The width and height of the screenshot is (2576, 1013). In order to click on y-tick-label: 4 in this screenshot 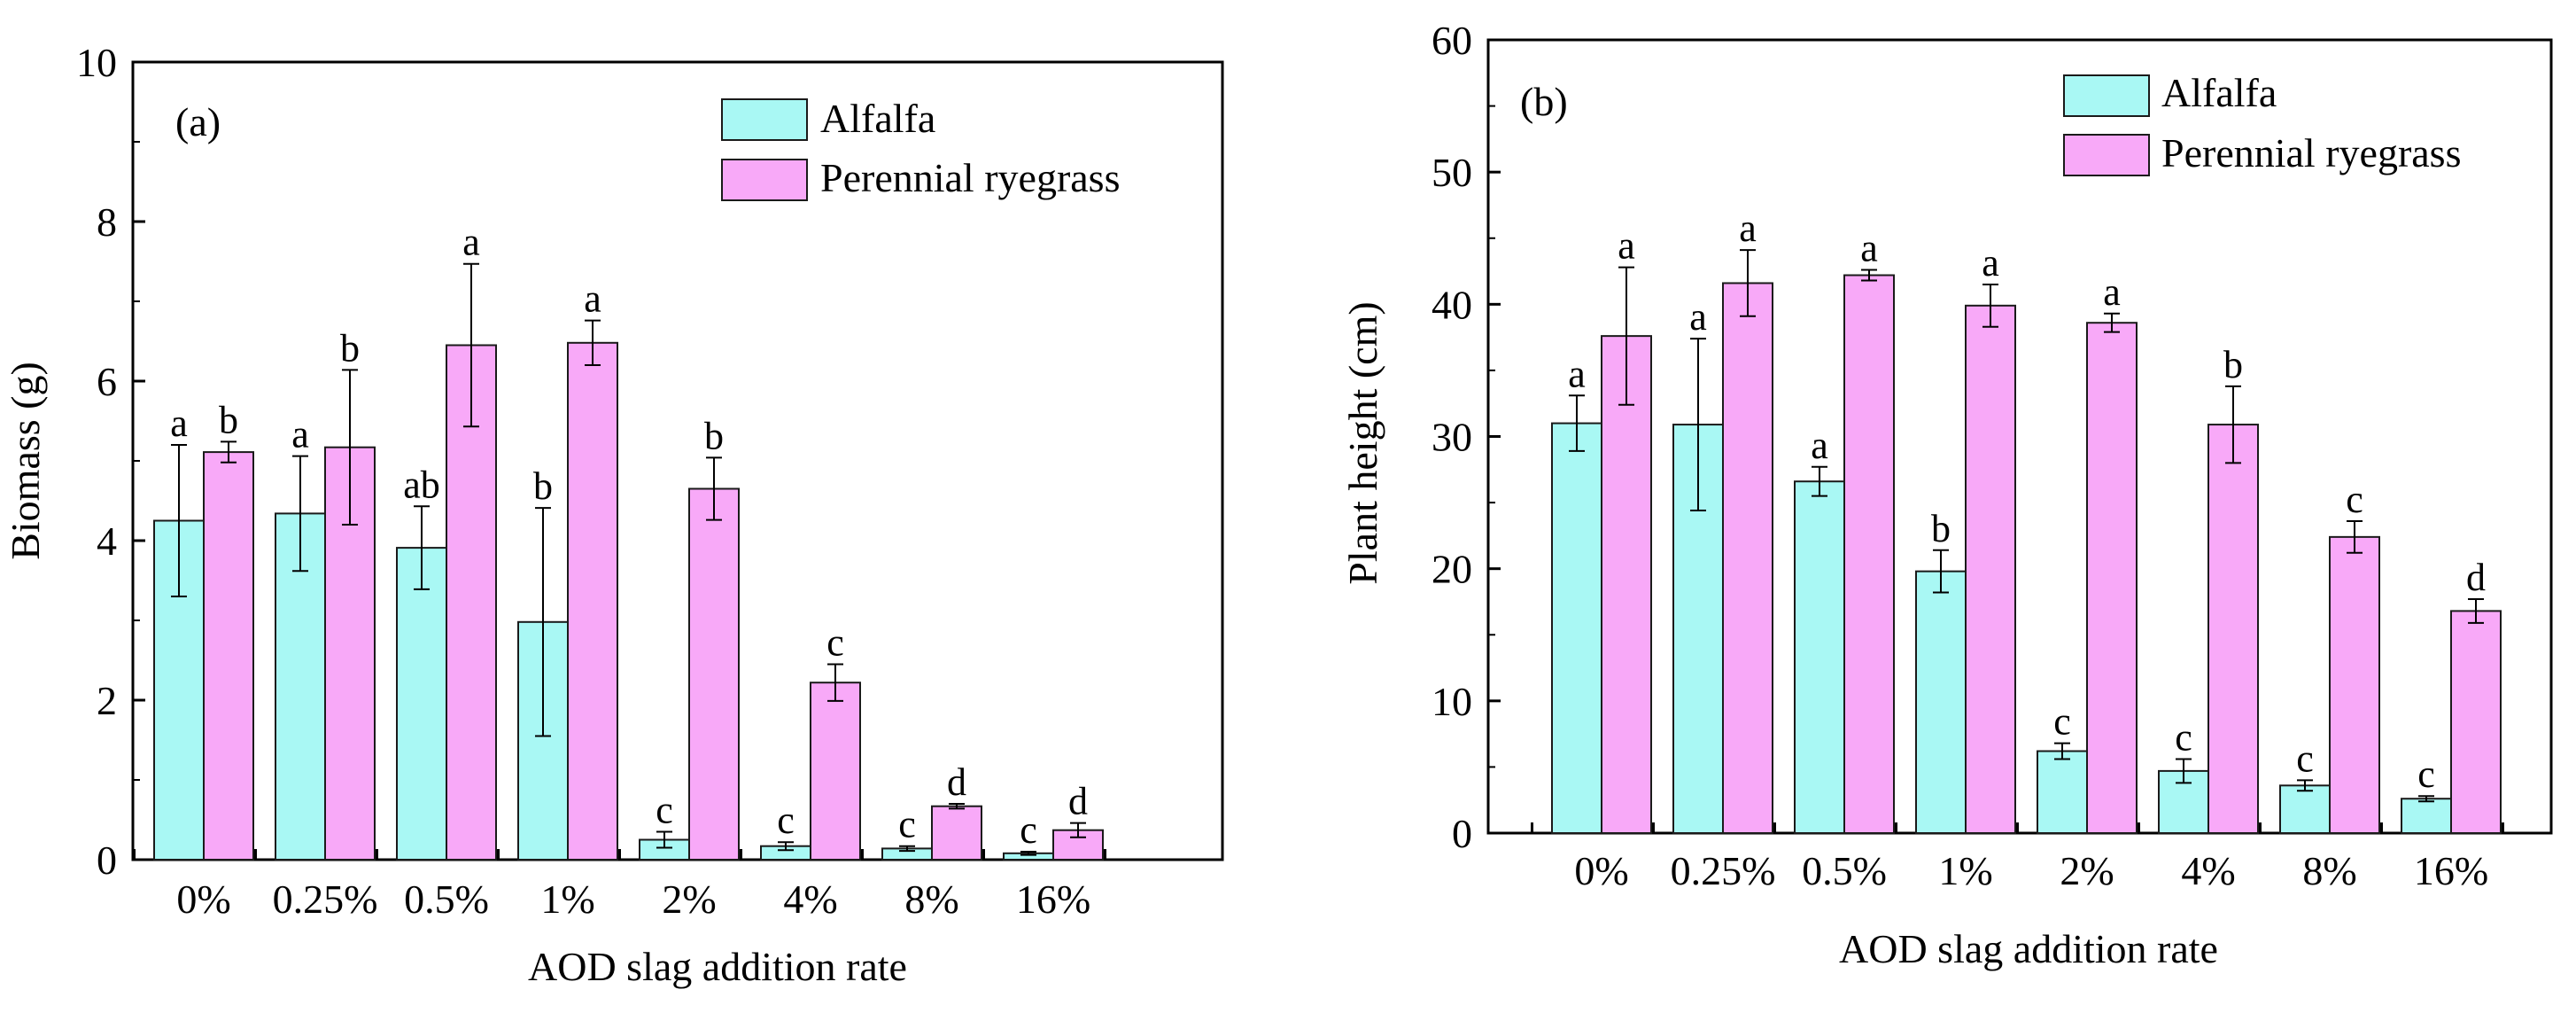, I will do `click(107, 541)`.